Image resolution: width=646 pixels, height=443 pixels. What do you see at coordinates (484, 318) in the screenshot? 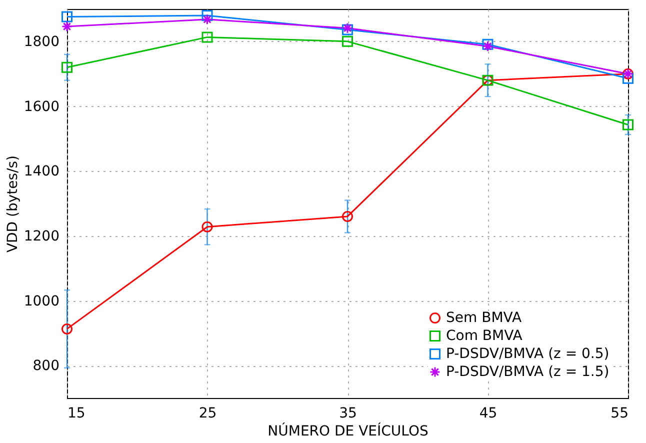
I see `legend-label: Sem BMVA` at bounding box center [484, 318].